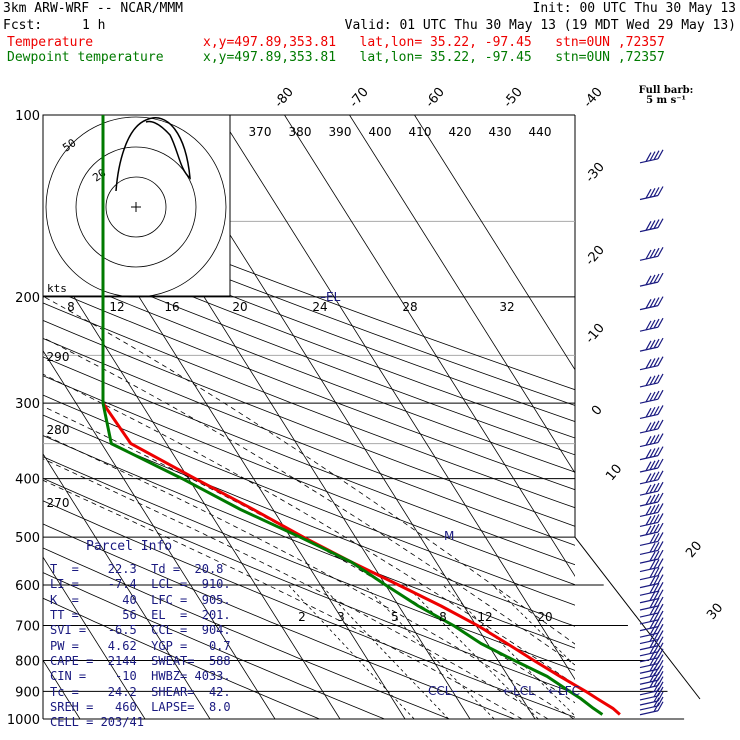 This screenshot has width=740, height=740. I want to click on moist-adiabat-label: 32, so click(506, 307).